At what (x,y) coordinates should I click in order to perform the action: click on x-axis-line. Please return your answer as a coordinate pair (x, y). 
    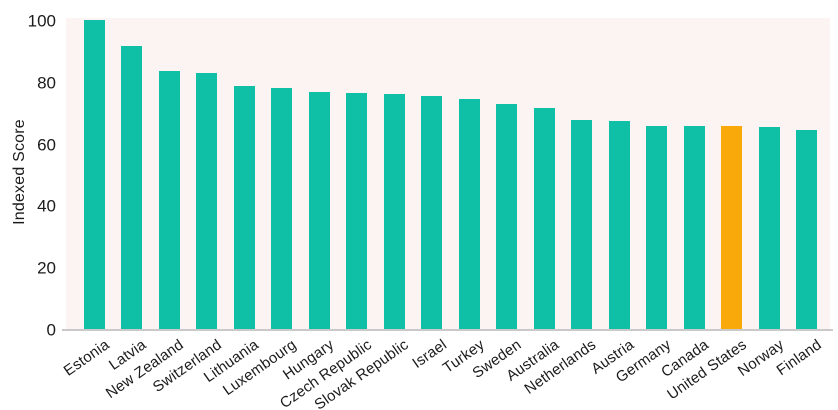
    Looking at the image, I should click on (447, 330).